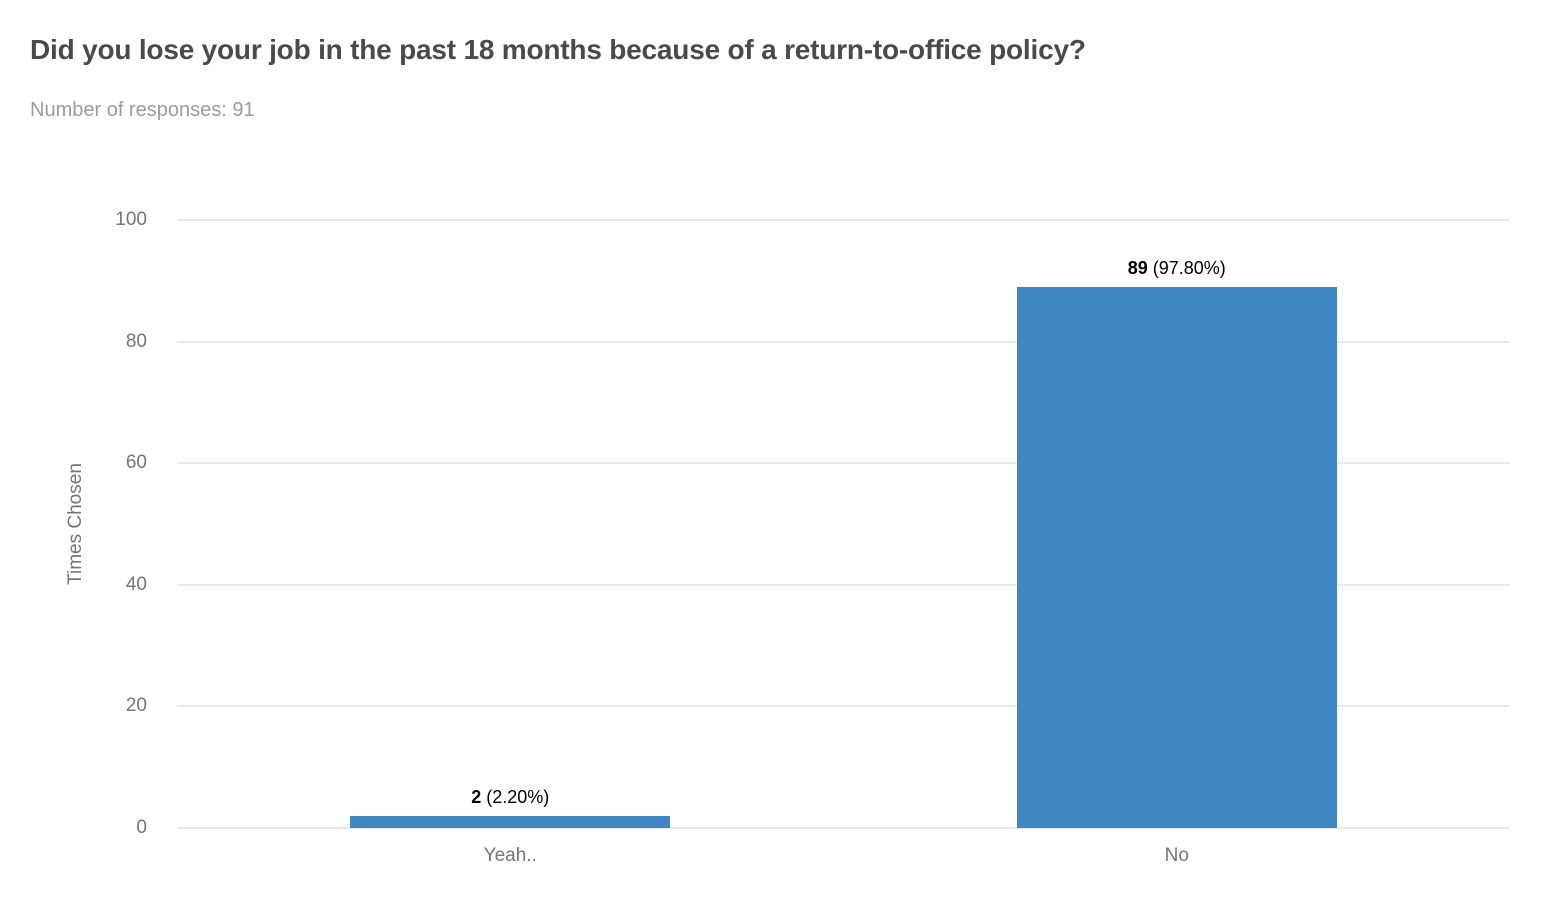 The width and height of the screenshot is (1552, 916). Describe the element at coordinates (142, 110) in the screenshot. I see `response-count: Number of responses: 91` at that location.